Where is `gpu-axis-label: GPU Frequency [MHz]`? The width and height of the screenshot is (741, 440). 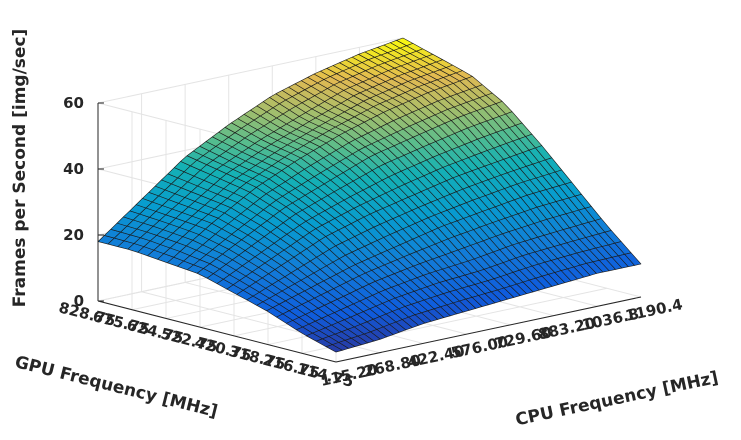
gpu-axis-label: GPU Frequency [MHz] is located at coordinates (116, 387).